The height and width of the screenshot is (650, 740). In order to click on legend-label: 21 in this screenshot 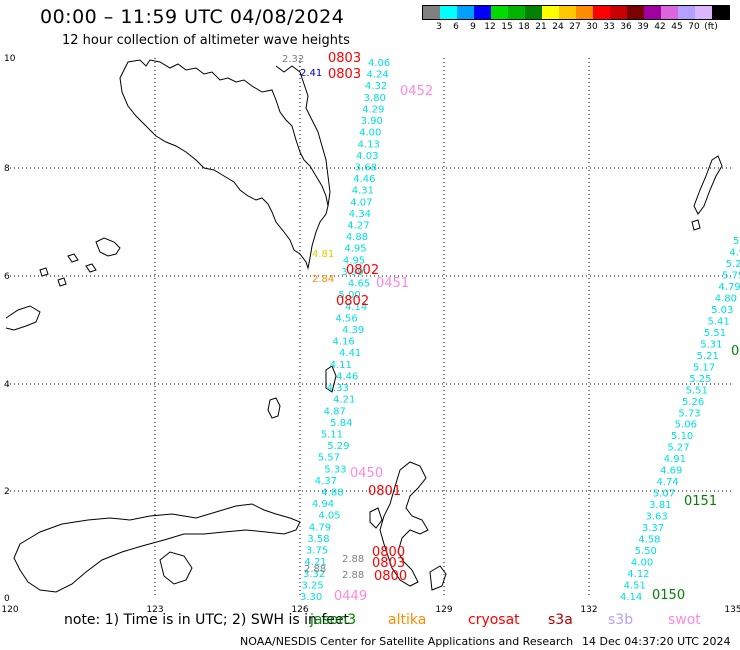, I will do `click(541, 27)`.